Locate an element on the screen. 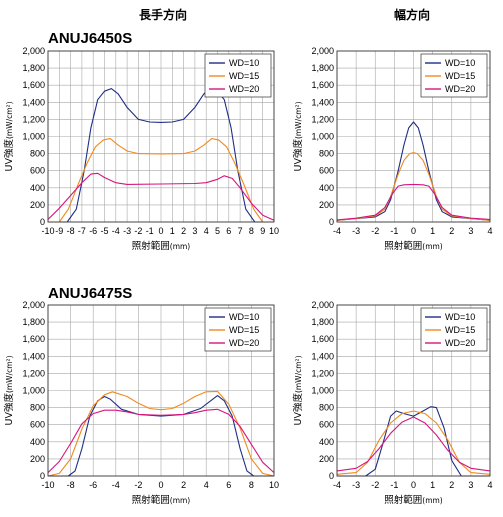  x-tick-label: 3 is located at coordinates (470, 231).